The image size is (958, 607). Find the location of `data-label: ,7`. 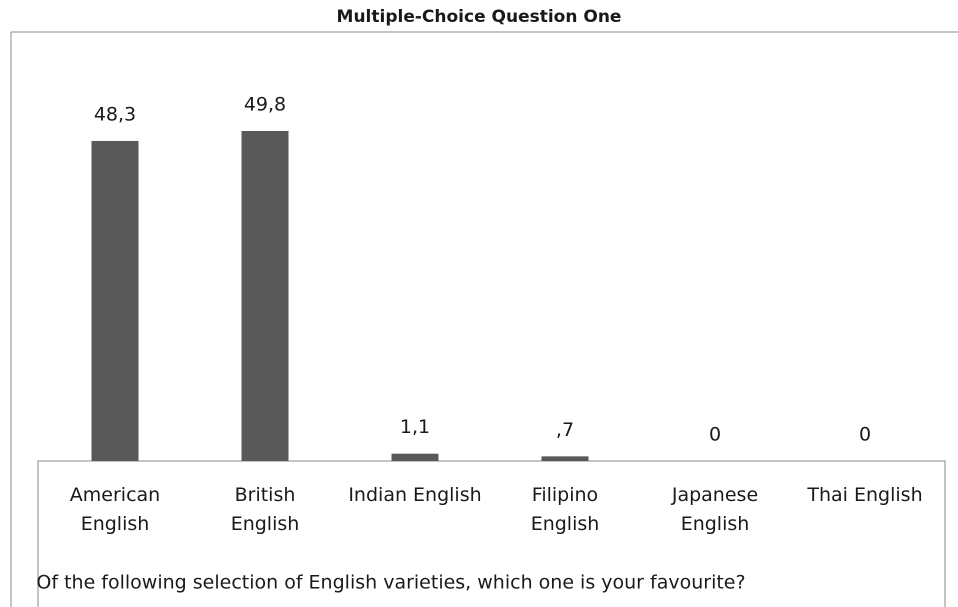

data-label: ,7 is located at coordinates (565, 430).